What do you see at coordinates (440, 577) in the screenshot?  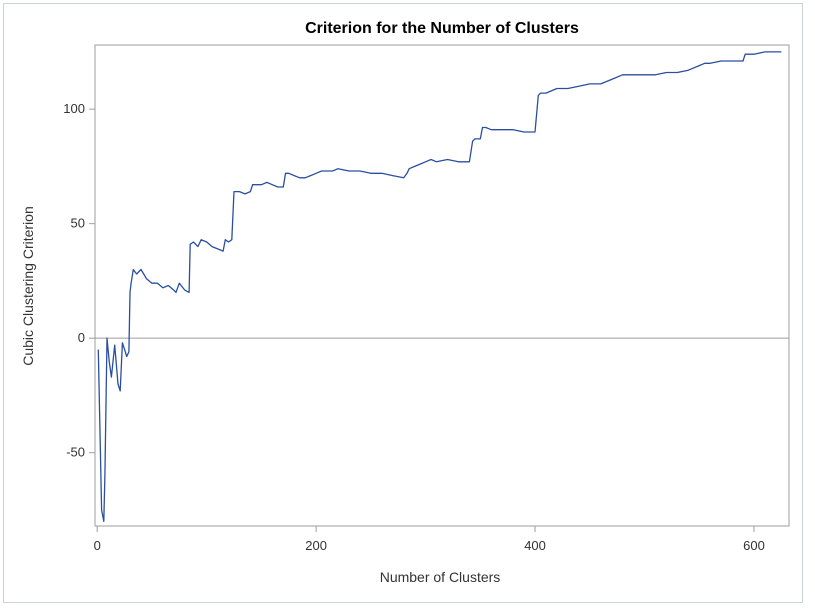 I see `x-axis-label: Number of Clusters` at bounding box center [440, 577].